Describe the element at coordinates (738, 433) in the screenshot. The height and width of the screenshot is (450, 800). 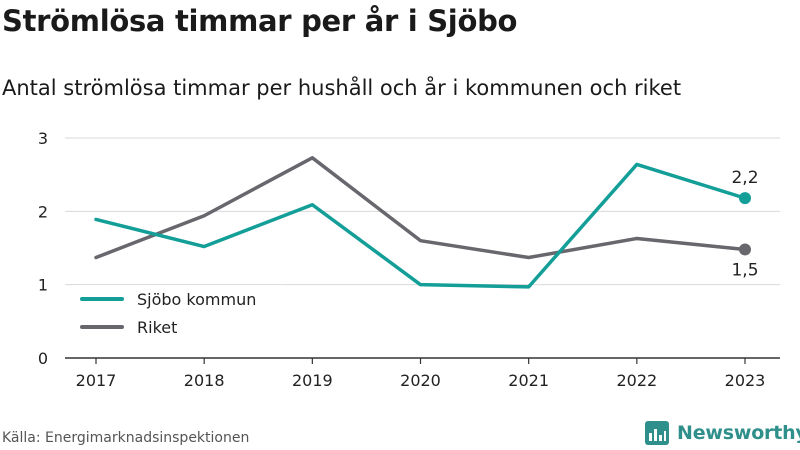
I see `brand-name: Newsworthy` at that location.